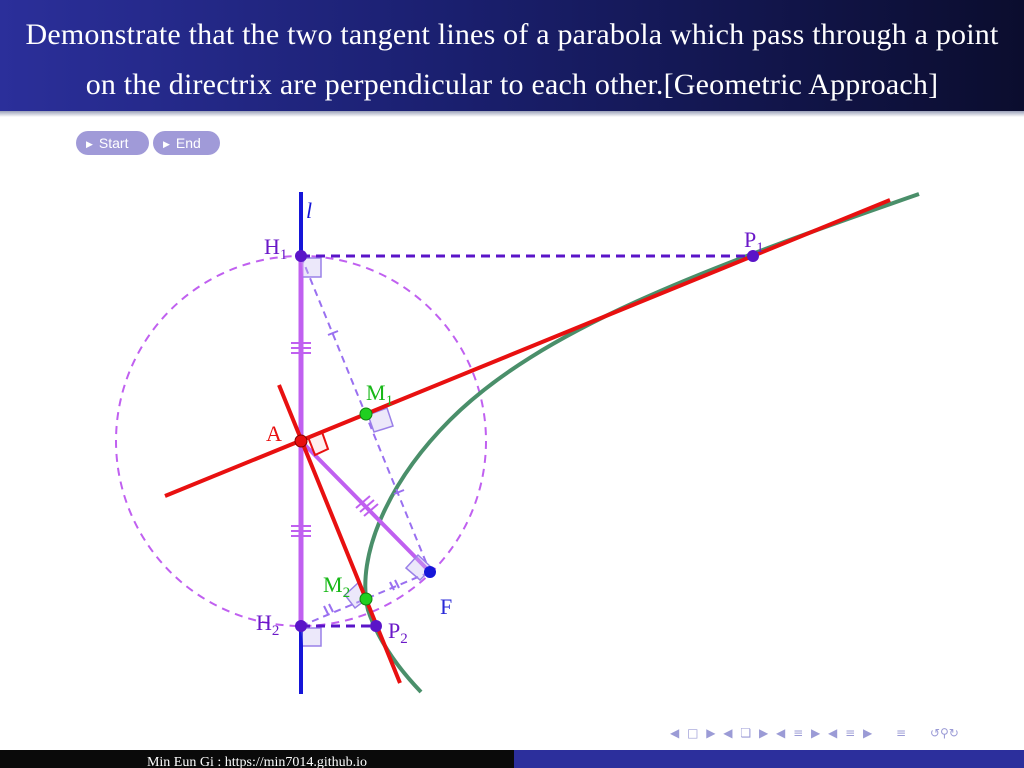 This screenshot has height=768, width=1024. What do you see at coordinates (769, 759) in the screenshot?
I see `footer-right` at bounding box center [769, 759].